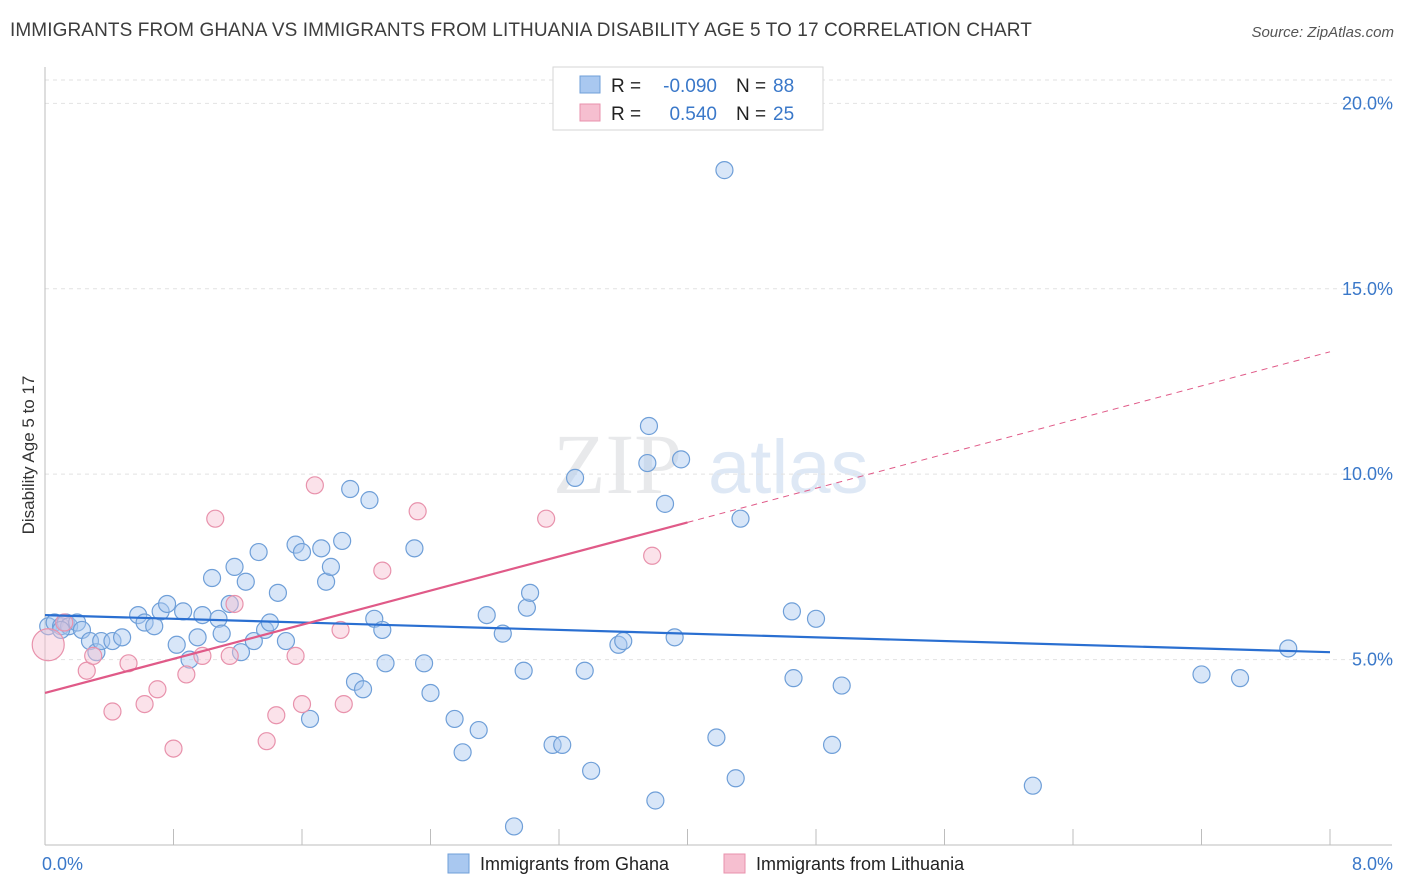 This screenshot has height=892, width=1406. I want to click on x-tick-labels: 0.0% 8.0%, so click(717, 864).